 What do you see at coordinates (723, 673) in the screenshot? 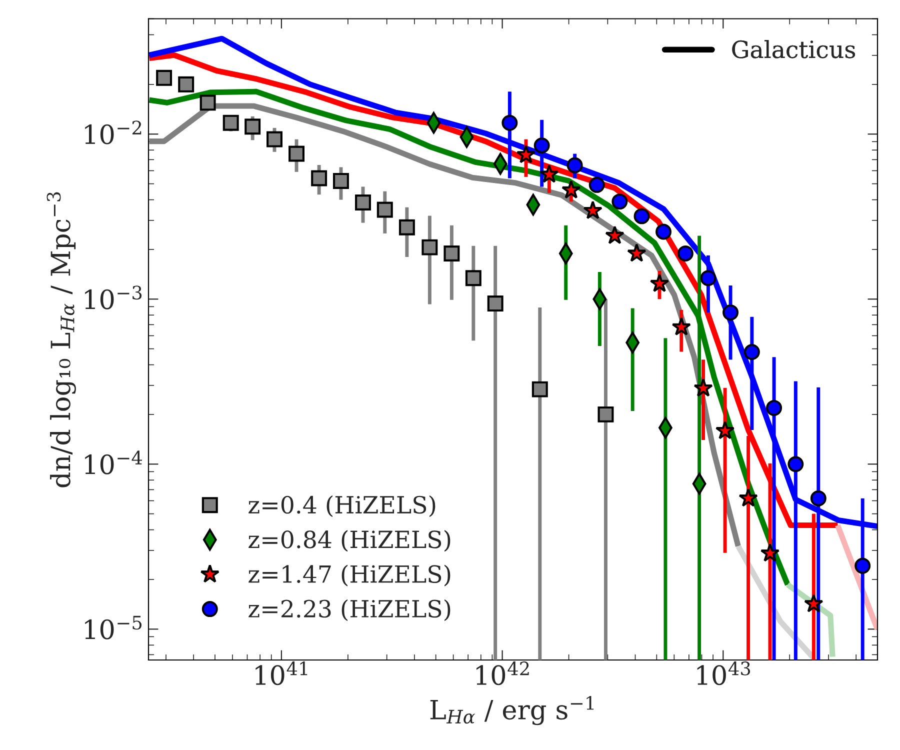
I see `x-tick-label: 10$^{43}$` at bounding box center [723, 673].